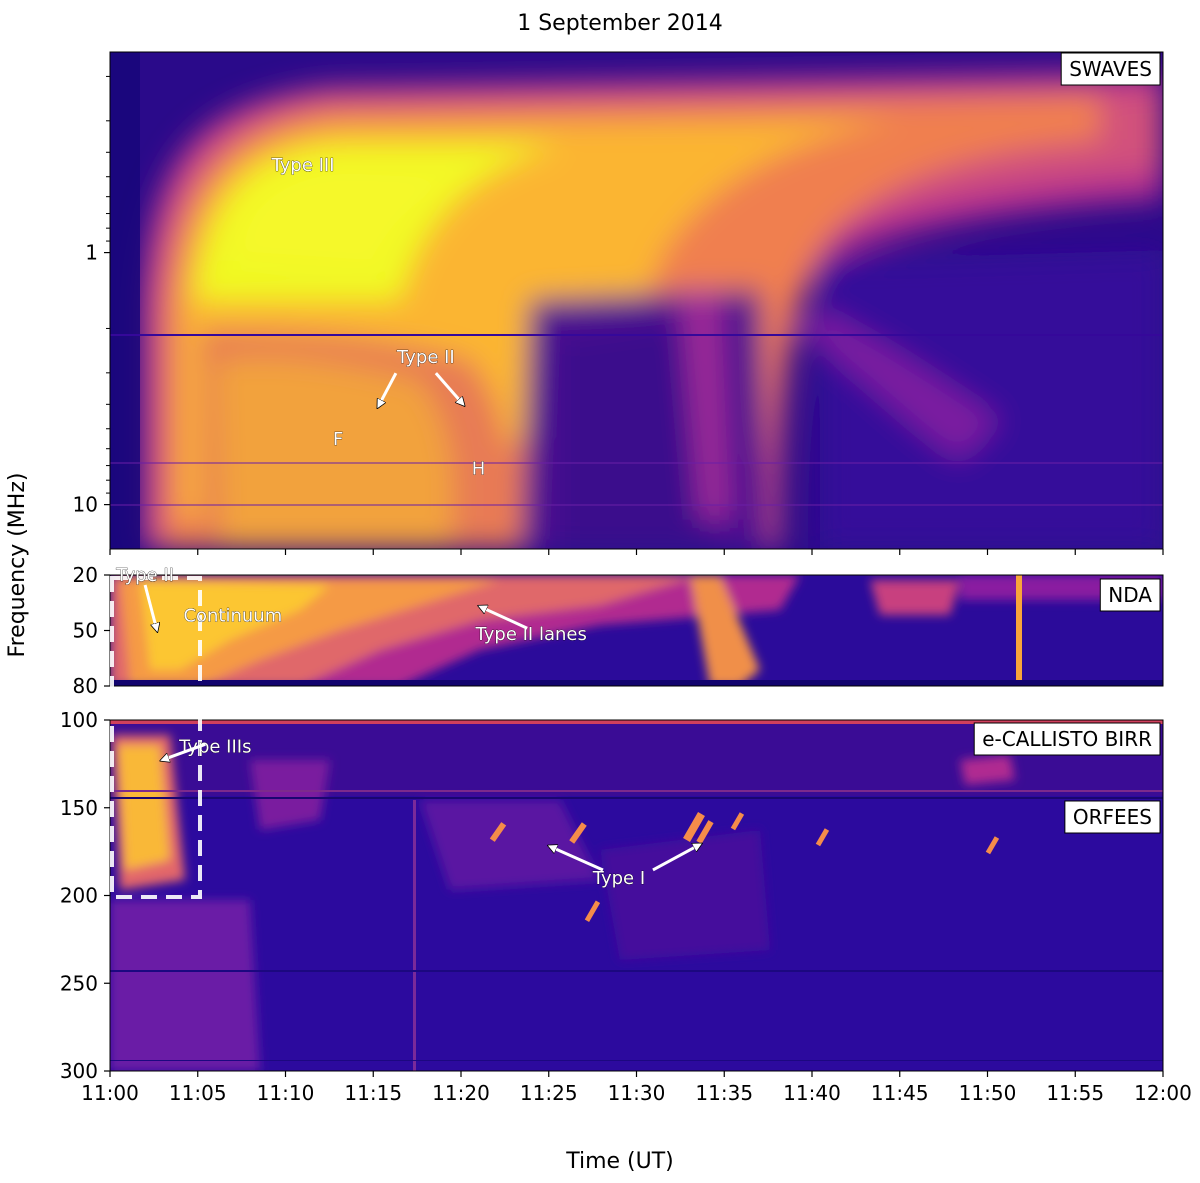 This screenshot has width=1200, height=1183. What do you see at coordinates (461, 1093) in the screenshot?
I see `x-tick-label: 11:20` at bounding box center [461, 1093].